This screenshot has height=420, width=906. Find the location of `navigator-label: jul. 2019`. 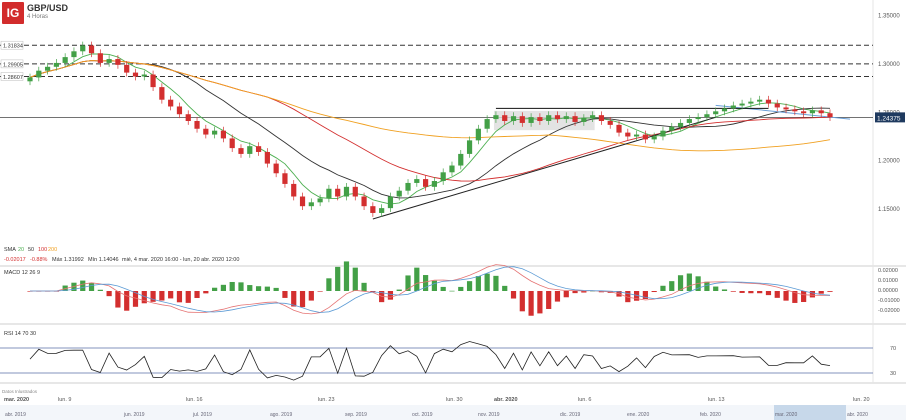

navigator-label: jul. 2019 is located at coordinates (202, 415).